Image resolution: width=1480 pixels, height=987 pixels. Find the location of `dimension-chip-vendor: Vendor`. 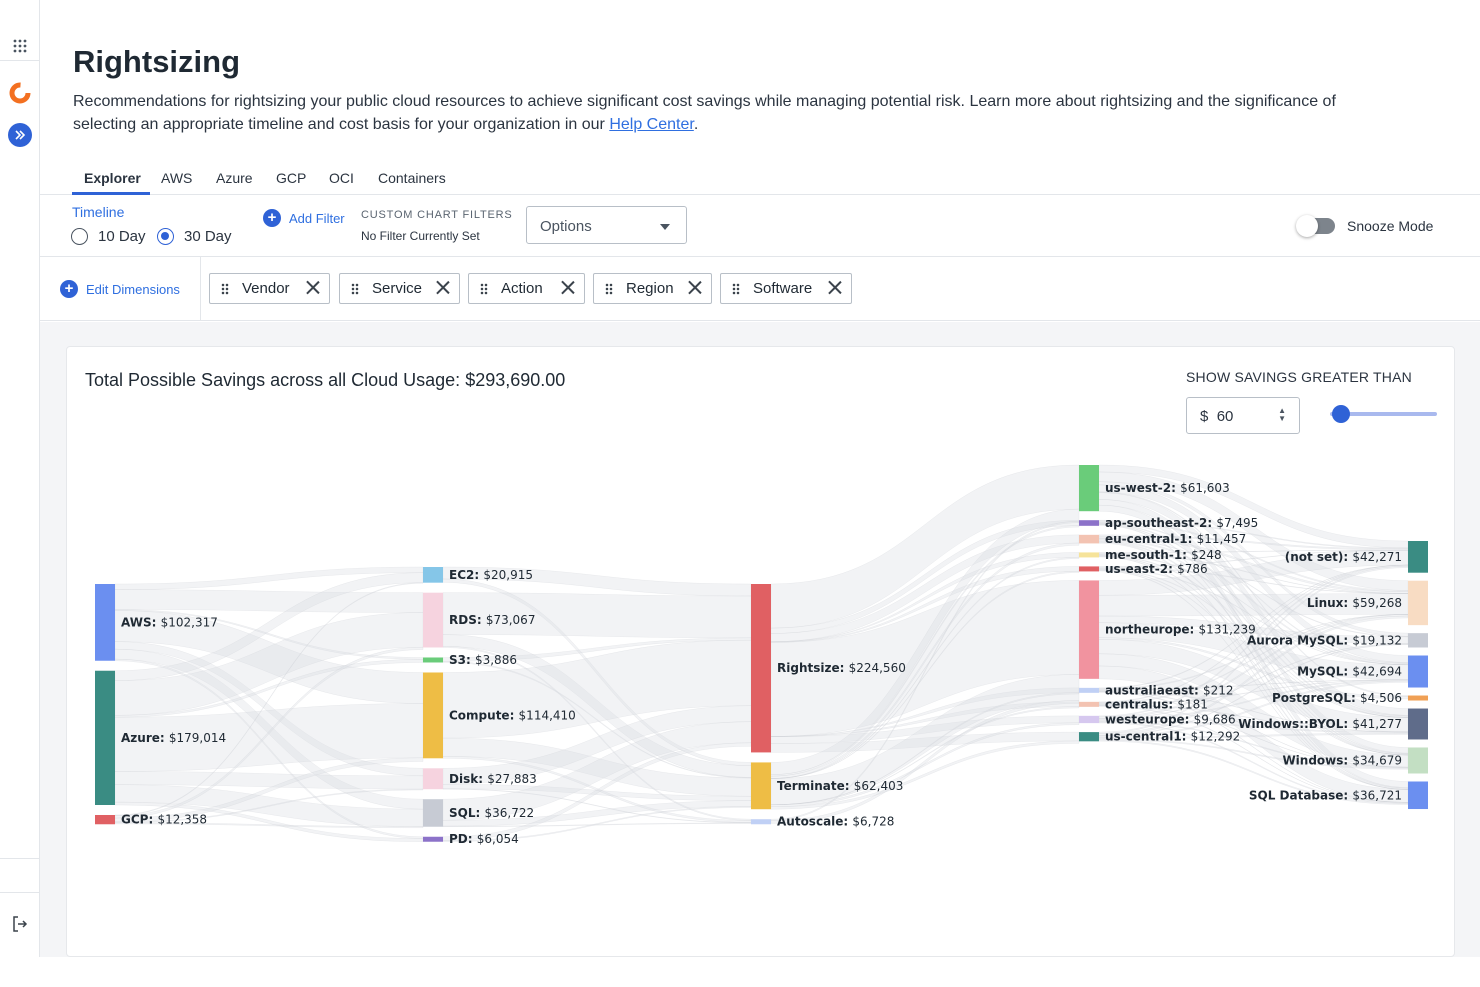

dimension-chip-vendor: Vendor is located at coordinates (269, 288).